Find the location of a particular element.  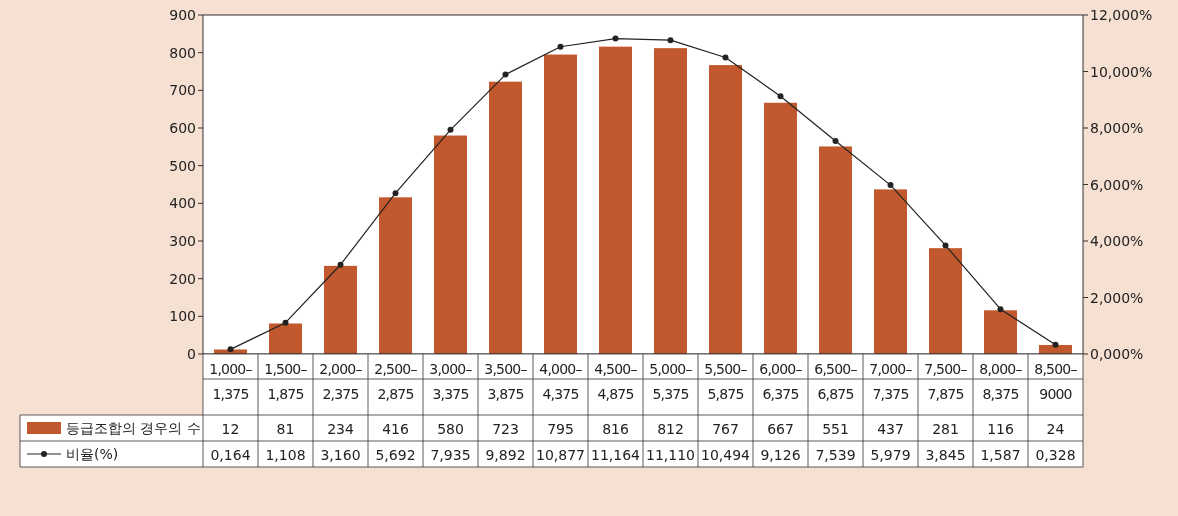

data-label: 767 is located at coordinates (725, 429).